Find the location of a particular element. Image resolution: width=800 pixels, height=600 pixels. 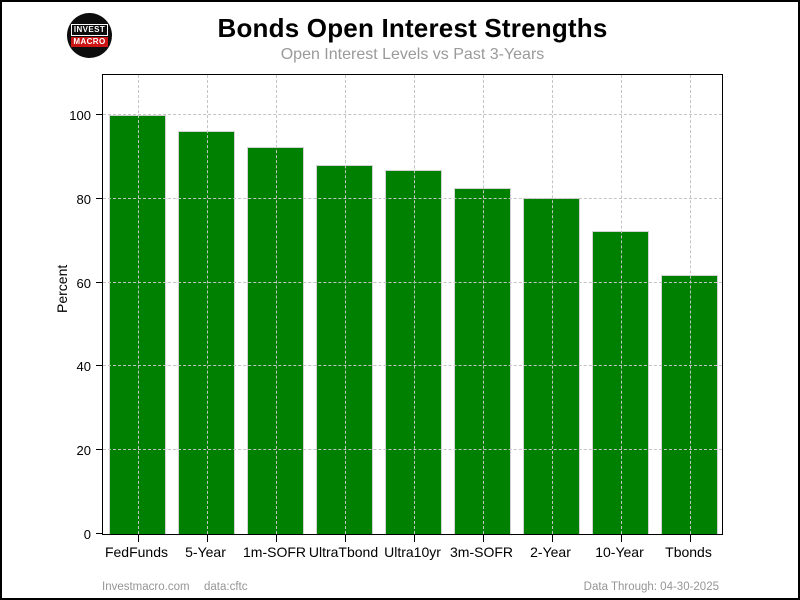

y-tick-label: 60 is located at coordinates (83, 283).